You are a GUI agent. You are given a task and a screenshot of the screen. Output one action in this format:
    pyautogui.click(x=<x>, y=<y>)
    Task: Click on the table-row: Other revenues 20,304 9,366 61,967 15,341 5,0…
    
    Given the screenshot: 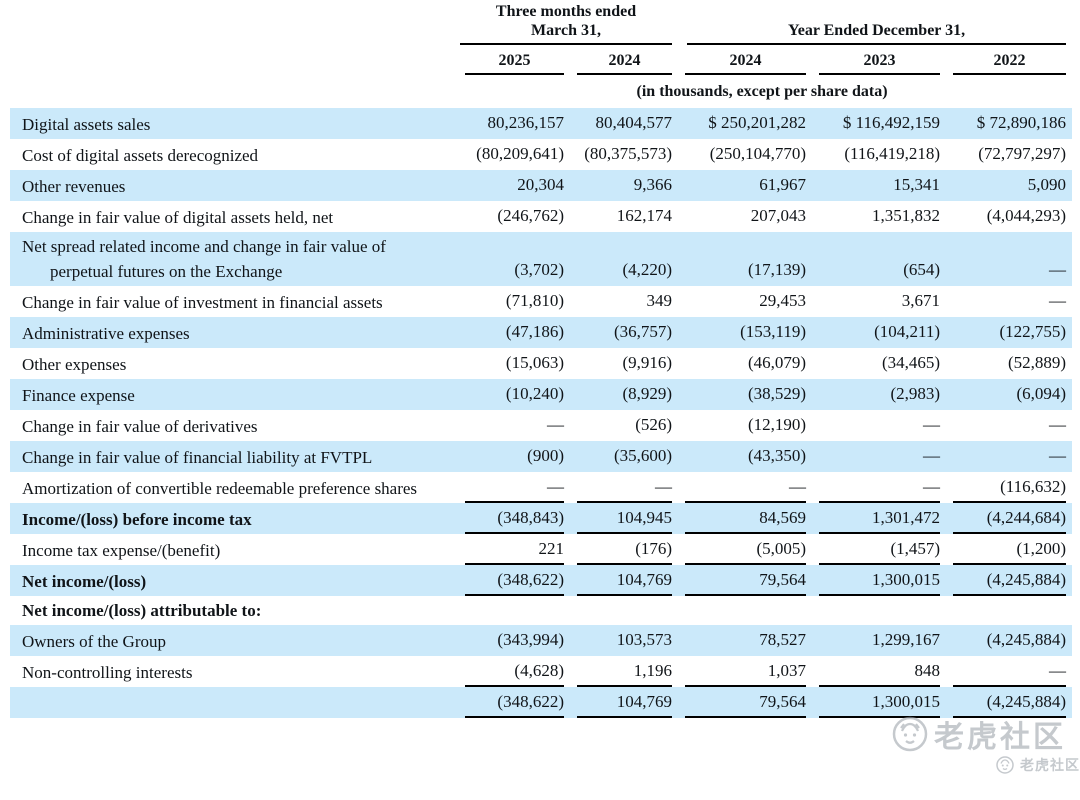 What is the action you would take?
    pyautogui.click(x=541, y=185)
    